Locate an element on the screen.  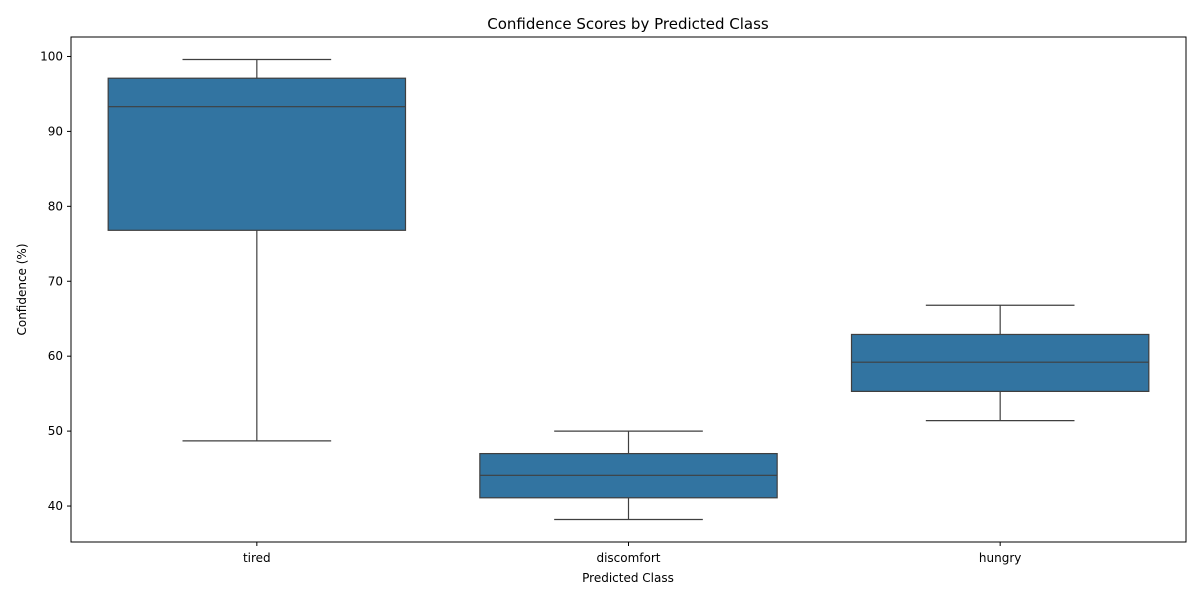
box-discomfort is located at coordinates (628, 475).